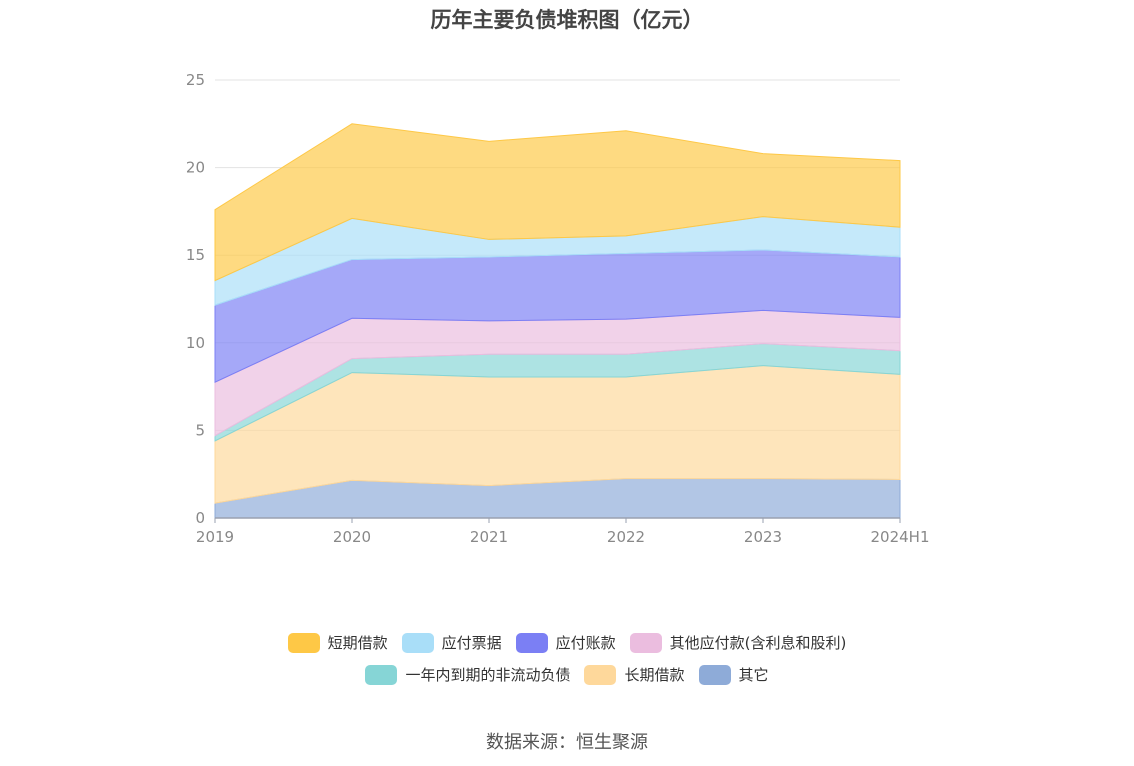 This screenshot has width=1134, height=766. I want to click on y-tick-label: 25, so click(195, 80).